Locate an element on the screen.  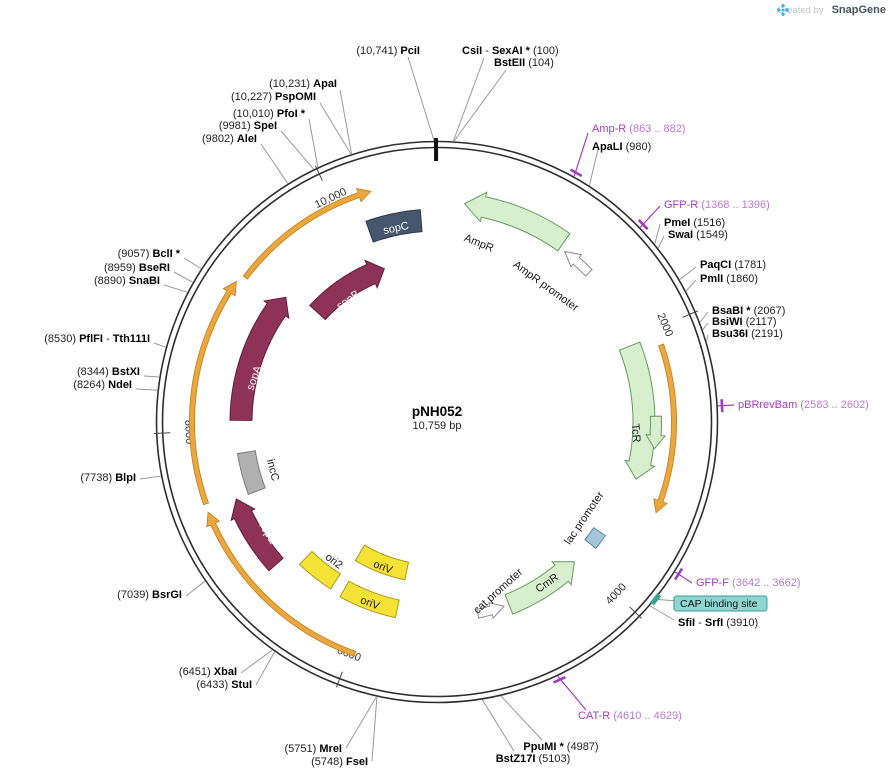
callout-line-bseri is located at coordinates (183, 277).